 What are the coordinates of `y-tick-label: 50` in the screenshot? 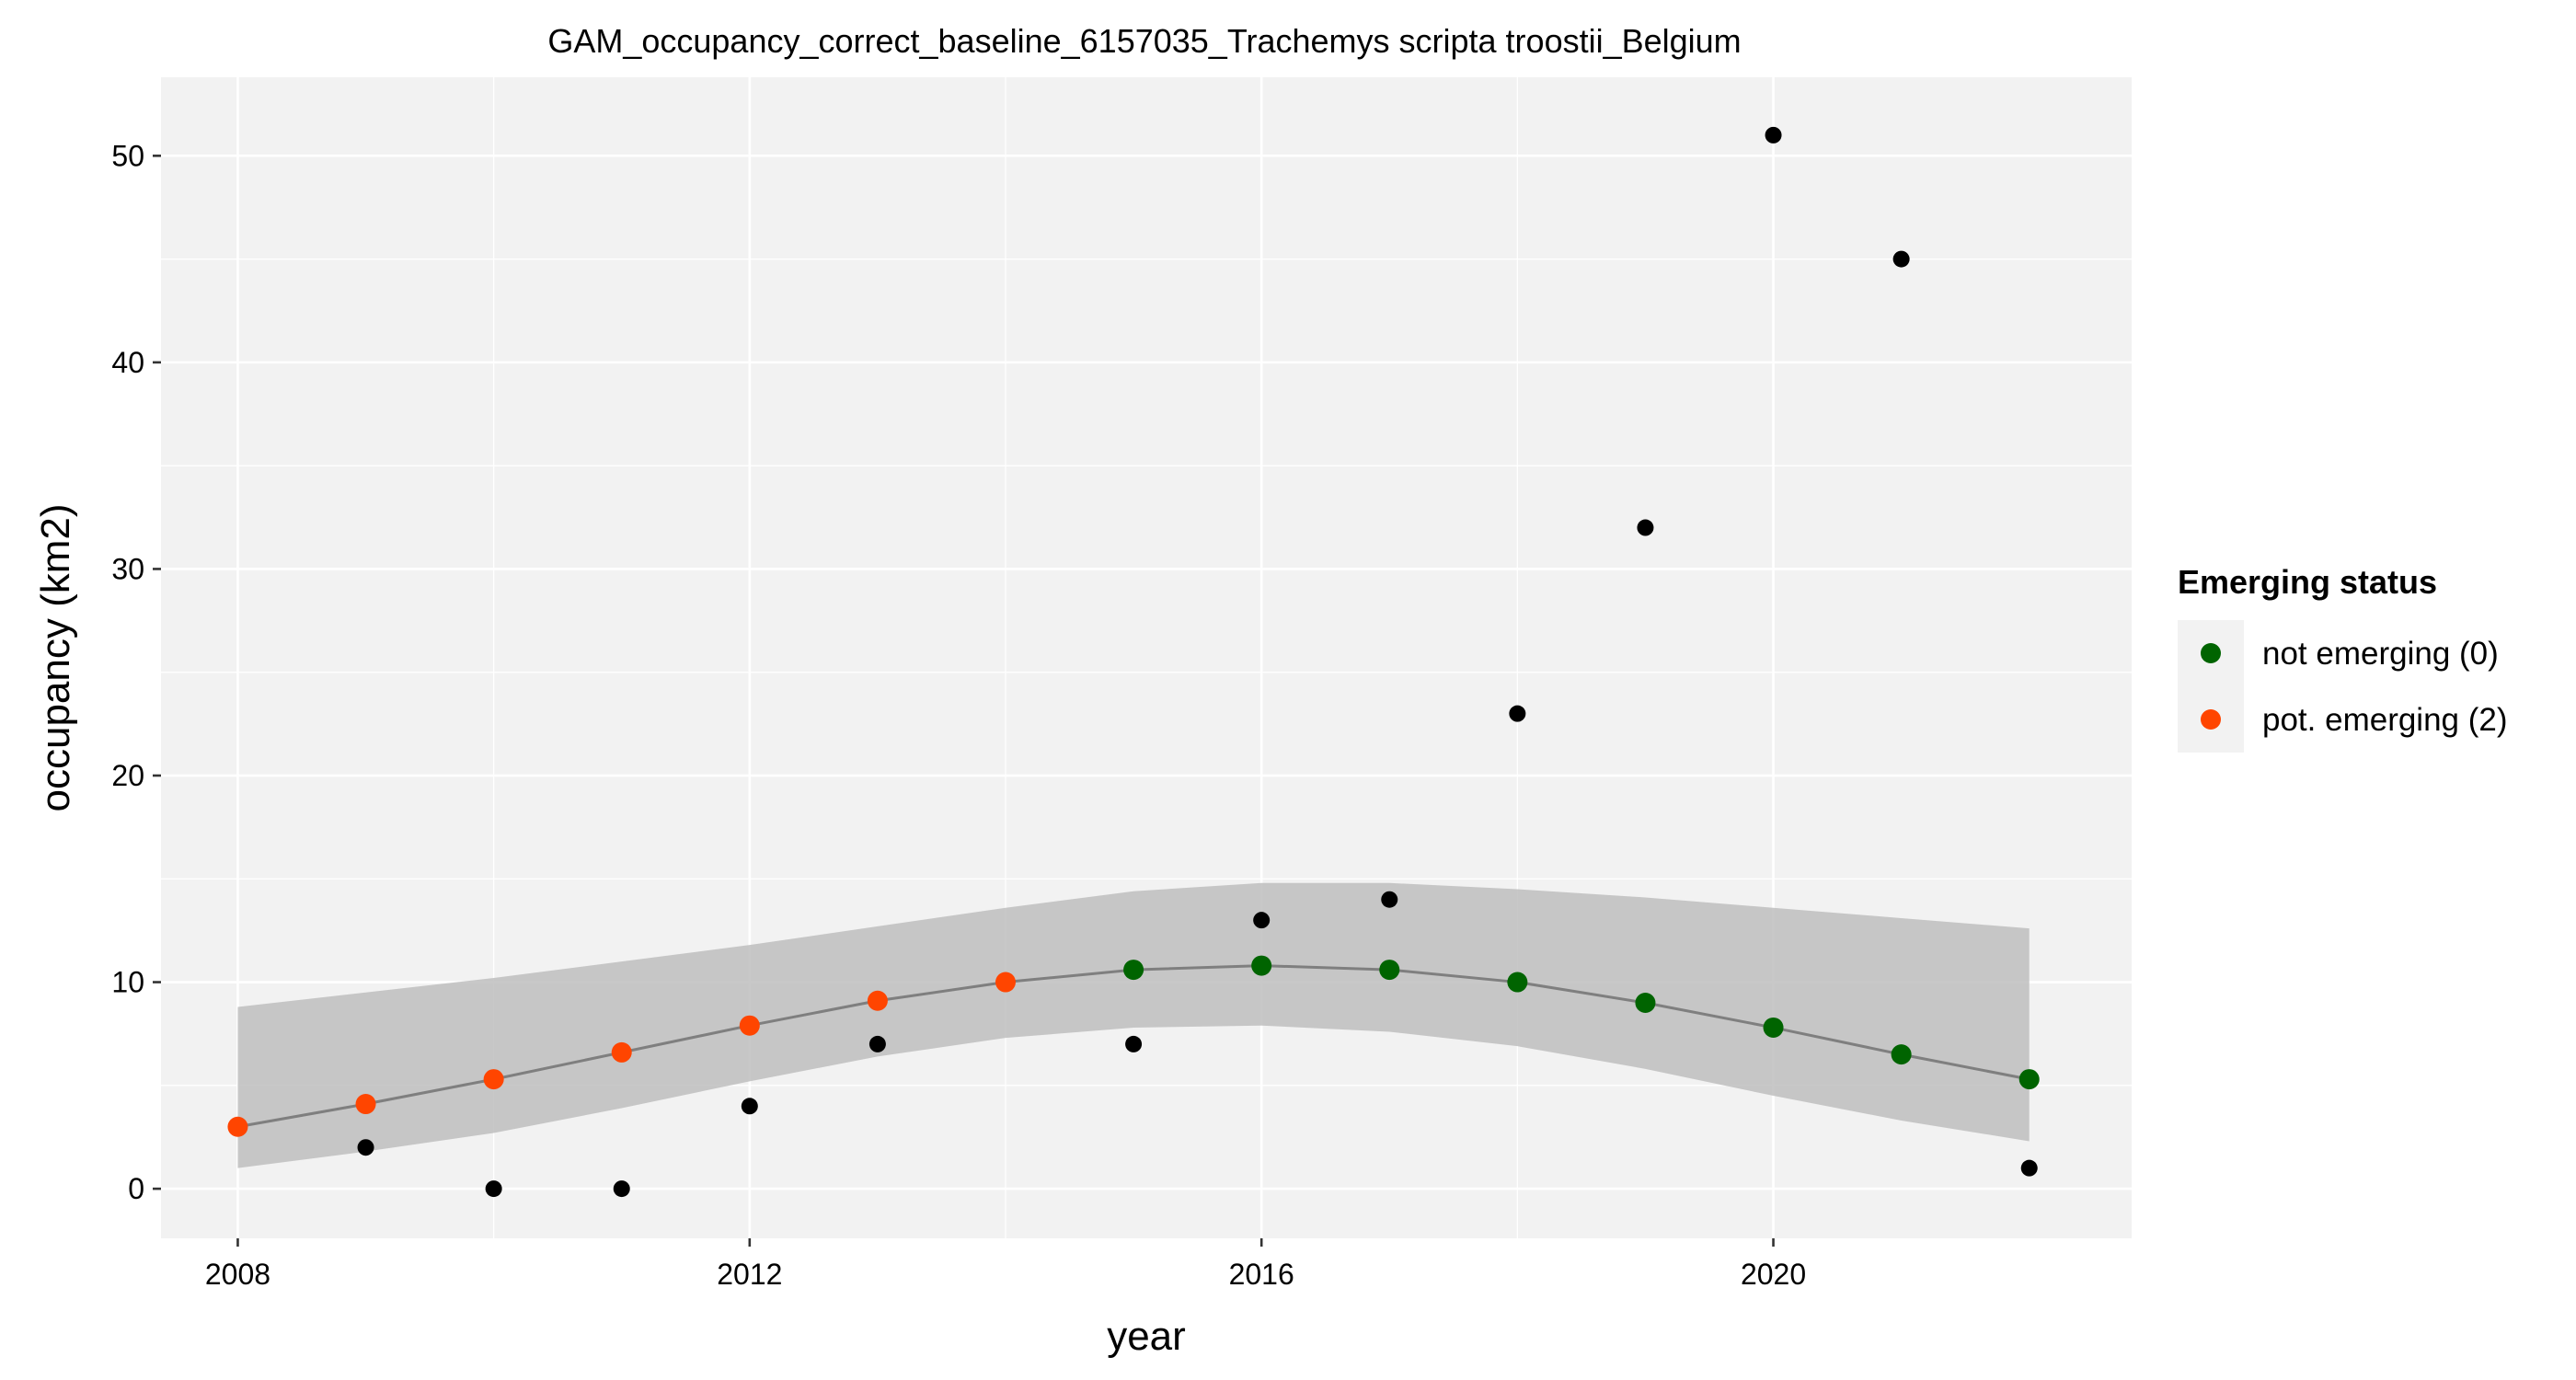 It's located at (127, 155).